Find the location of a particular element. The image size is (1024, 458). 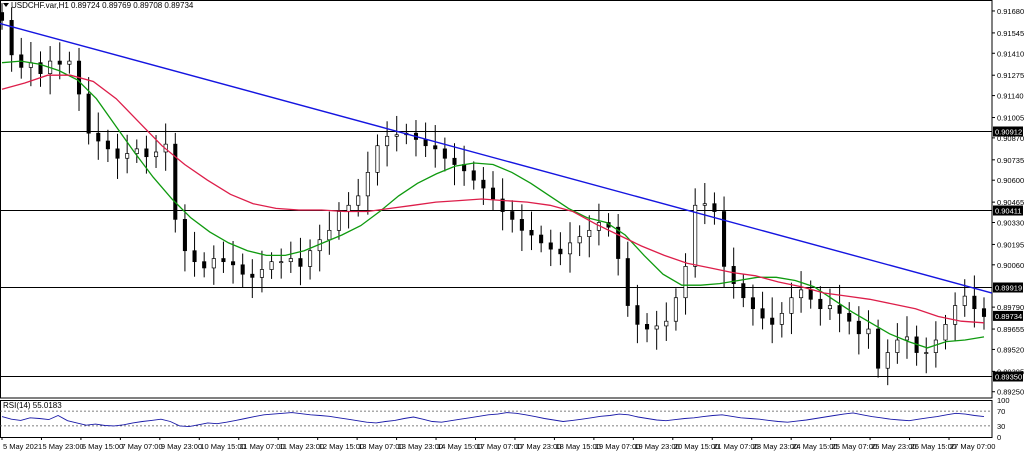

x-tick-label: 17 May 07:00 is located at coordinates (499, 446).